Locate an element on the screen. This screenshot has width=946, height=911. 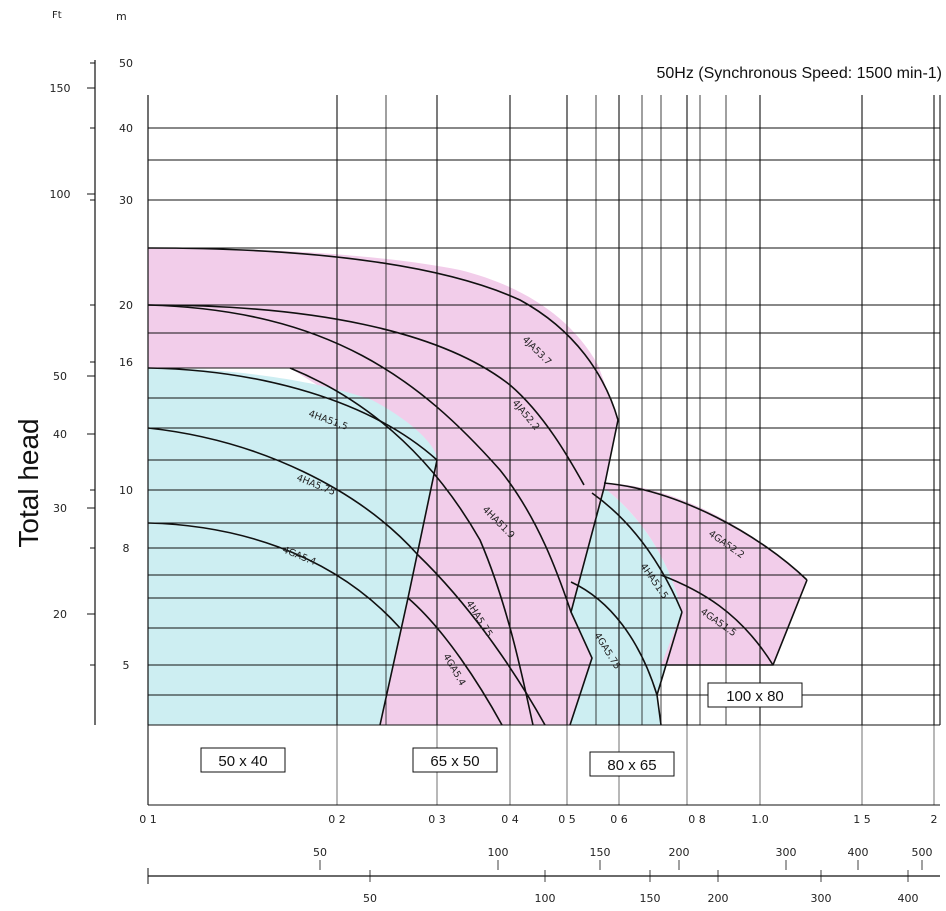
y-axis-label: Total head is located at coordinates (28, 482).